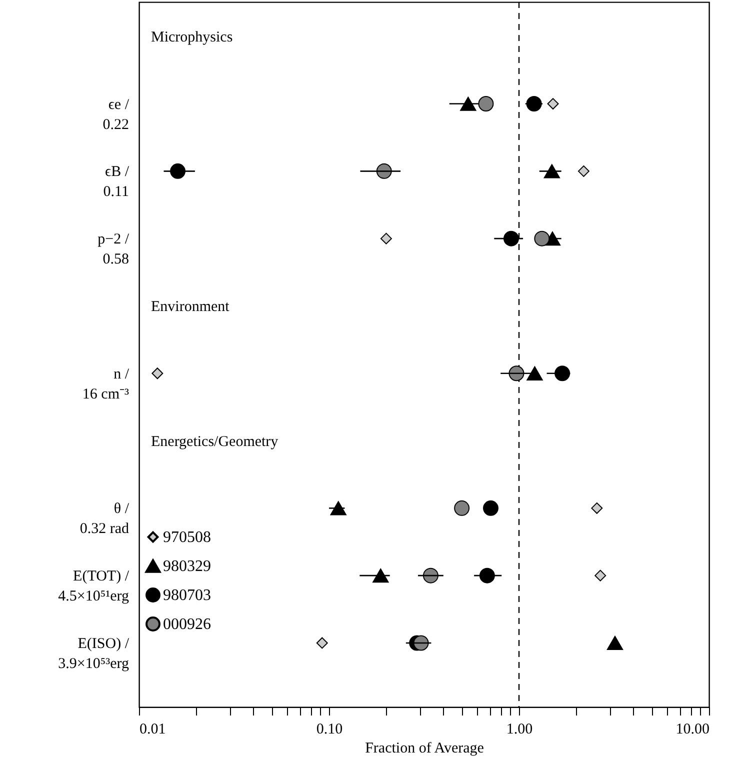 The width and height of the screenshot is (739, 771). I want to click on y-tick-label: ϵB / 0.11, so click(116, 182).